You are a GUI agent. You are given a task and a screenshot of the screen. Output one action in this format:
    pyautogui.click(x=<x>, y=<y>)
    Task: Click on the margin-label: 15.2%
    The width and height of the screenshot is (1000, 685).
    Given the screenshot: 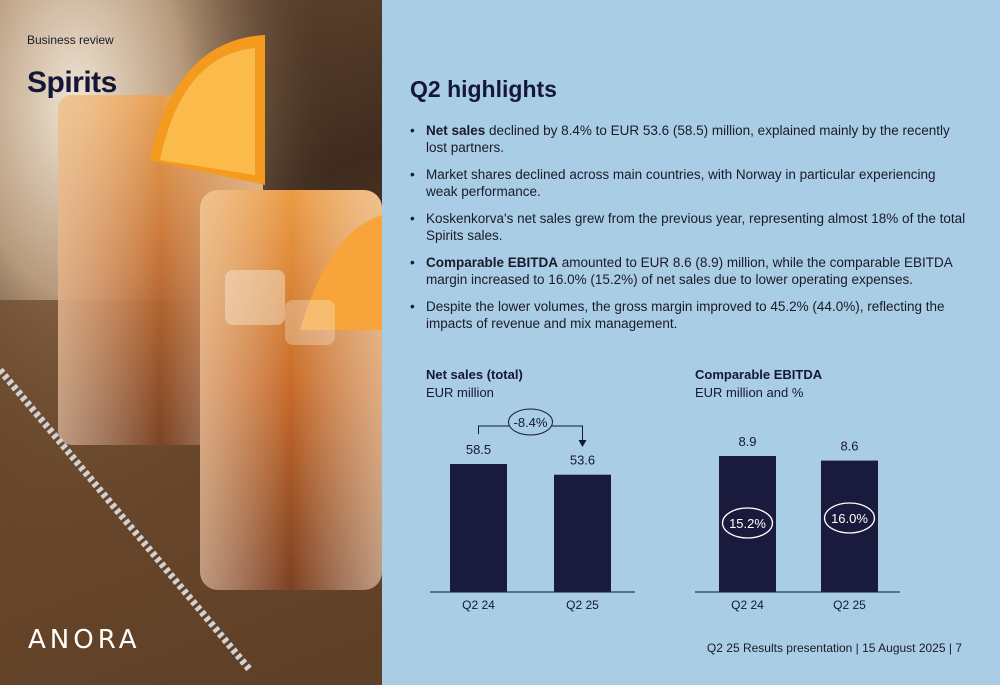 What is the action you would take?
    pyautogui.click(x=747, y=523)
    